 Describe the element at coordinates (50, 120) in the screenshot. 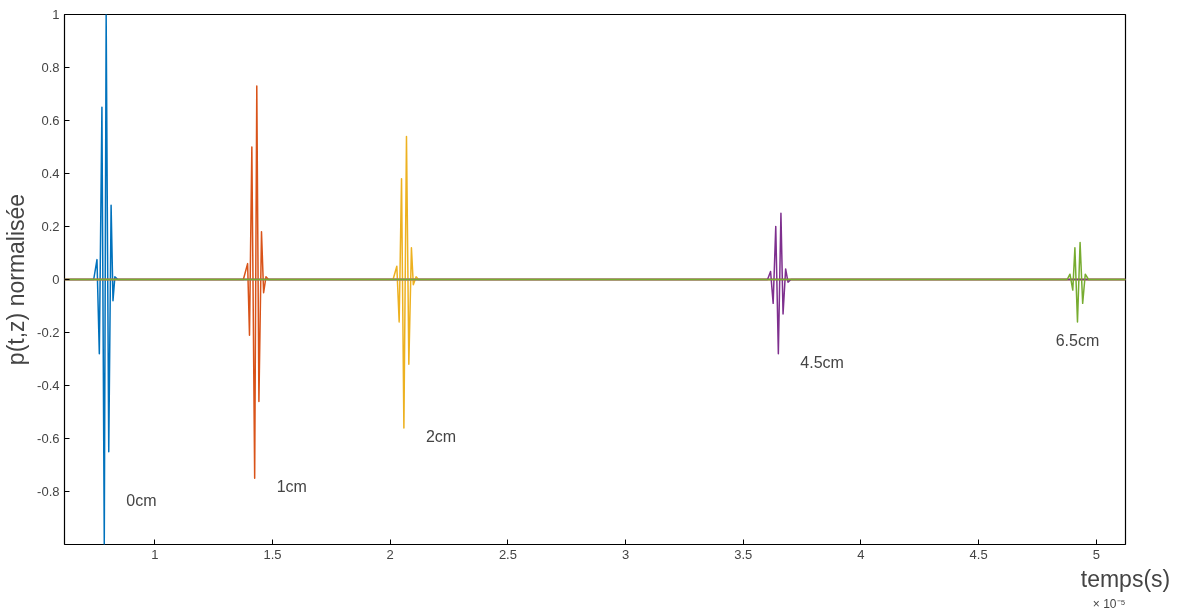

I see `y-tick-label: 0.6` at that location.